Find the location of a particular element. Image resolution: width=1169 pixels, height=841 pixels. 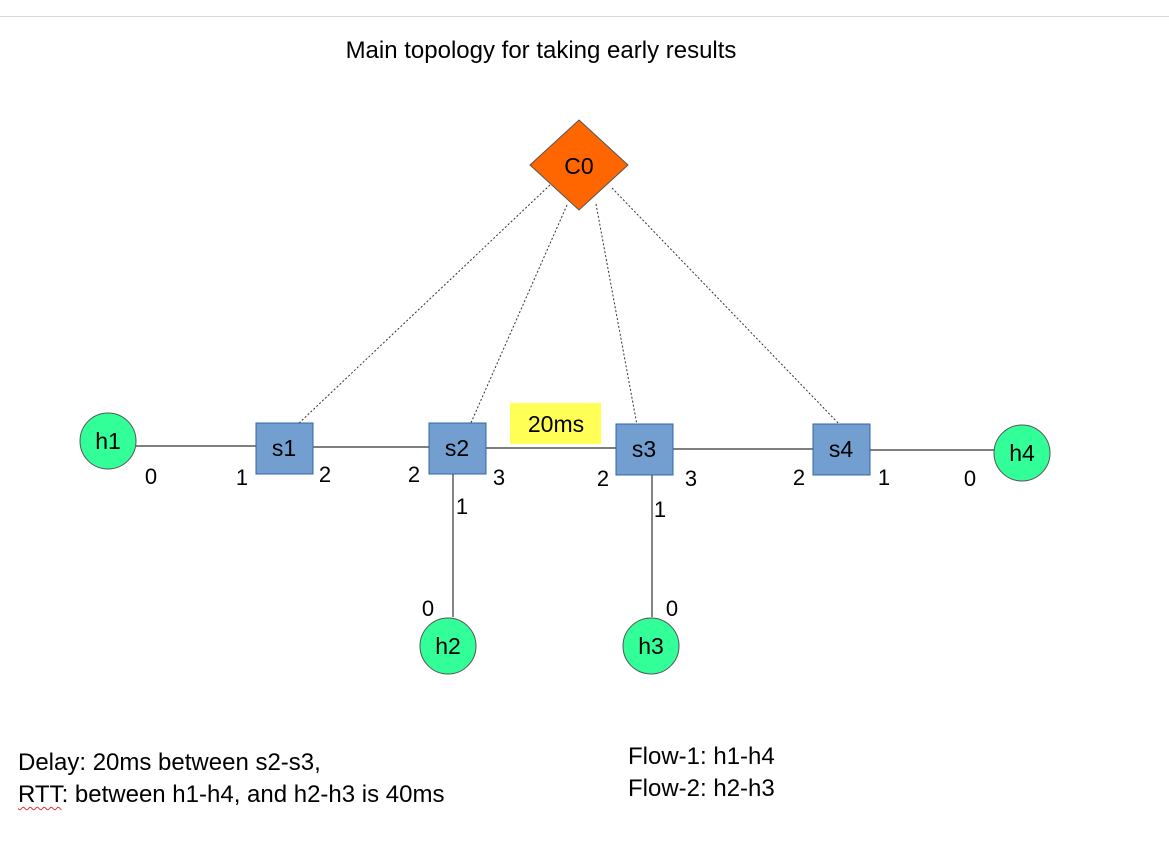

controller-diamond is located at coordinates (579, 165).